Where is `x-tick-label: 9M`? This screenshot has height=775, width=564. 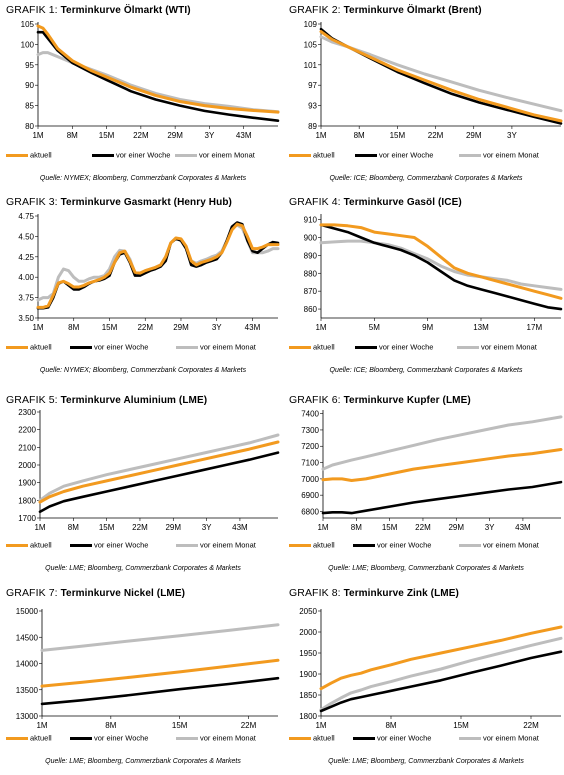 x-tick-label: 9M is located at coordinates (427, 327).